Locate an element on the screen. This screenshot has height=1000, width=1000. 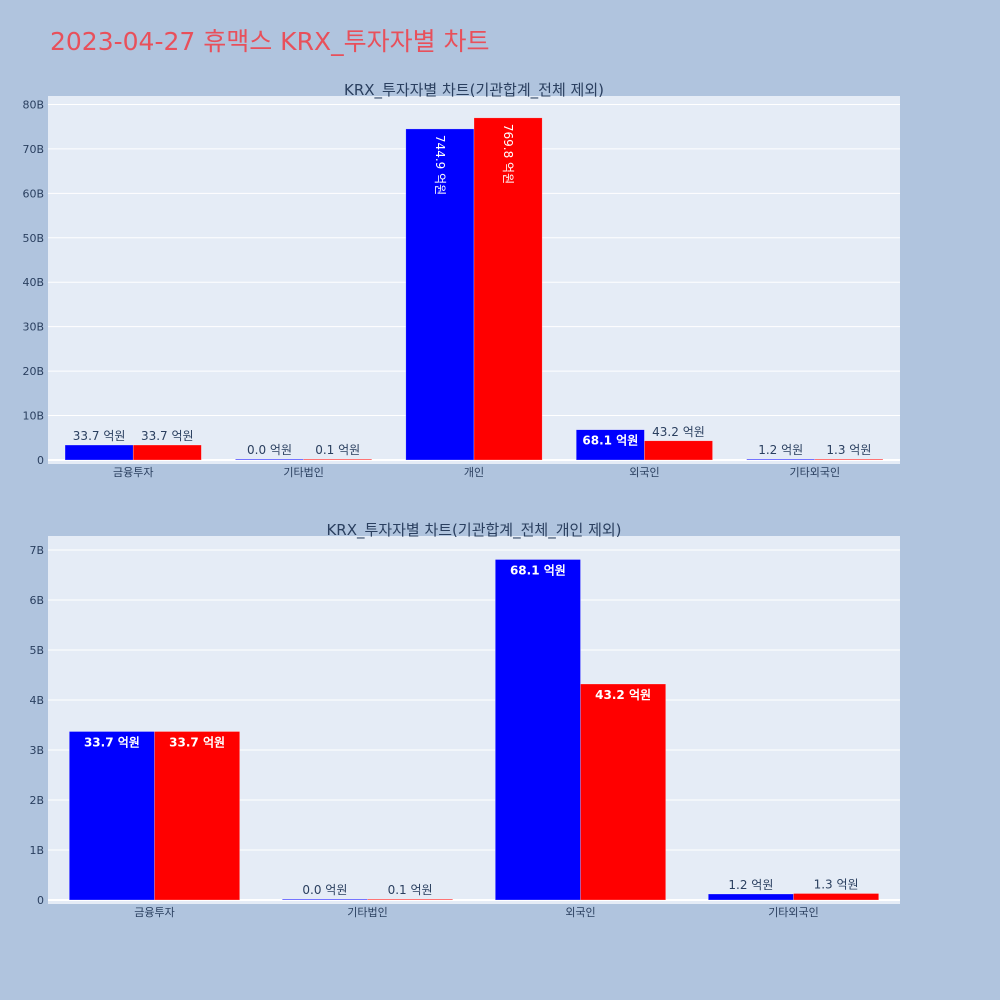
y-tick-label: 20B is located at coordinates (33, 371).